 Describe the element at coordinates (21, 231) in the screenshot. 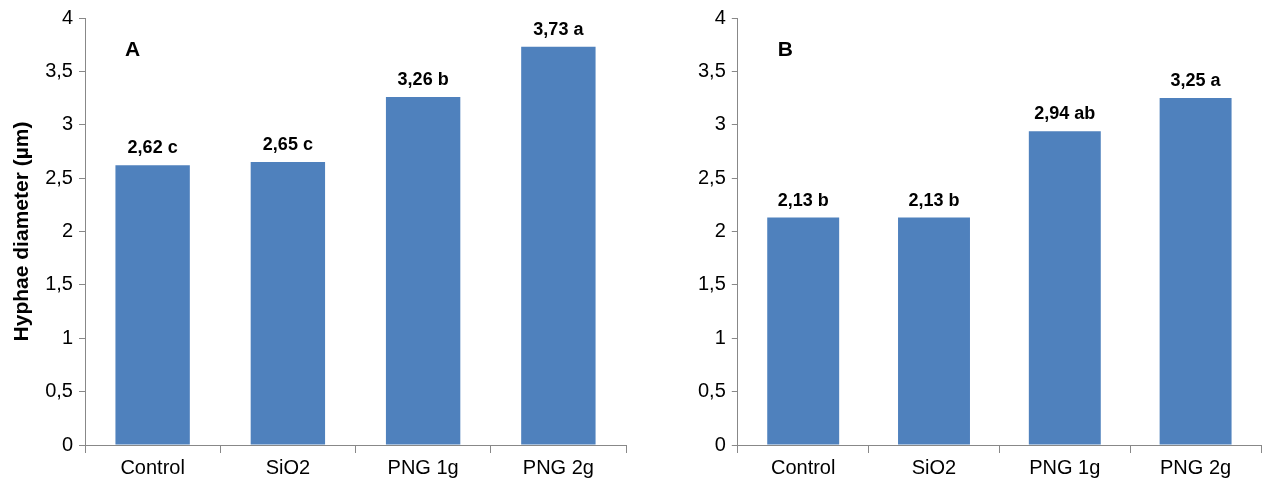

I see `y-axis-title: Hyphae diameter (µm)` at that location.